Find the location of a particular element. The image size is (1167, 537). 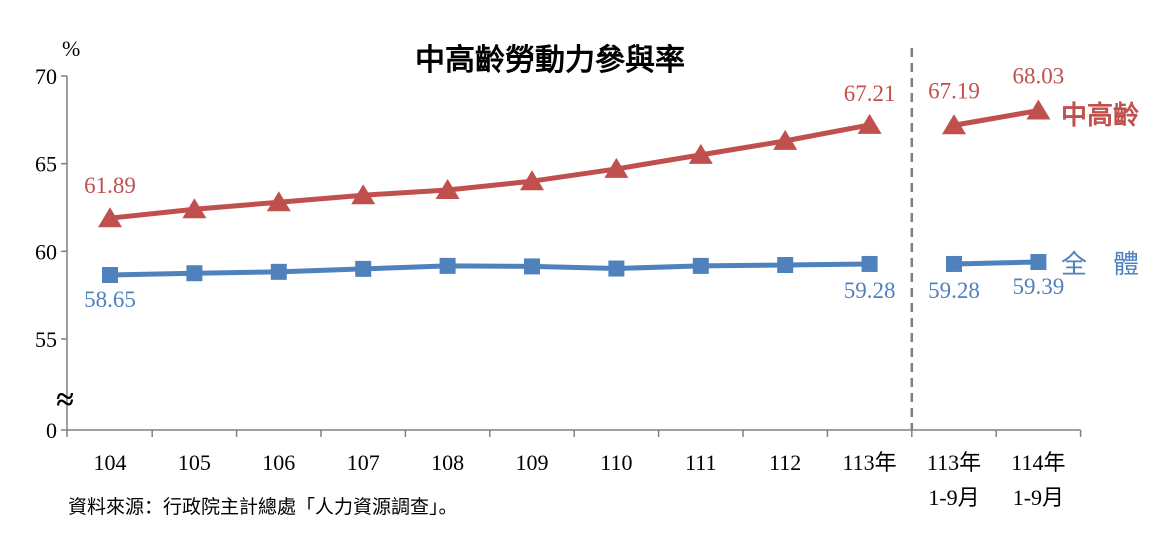

y-tick-label: 55 is located at coordinates (46, 339).